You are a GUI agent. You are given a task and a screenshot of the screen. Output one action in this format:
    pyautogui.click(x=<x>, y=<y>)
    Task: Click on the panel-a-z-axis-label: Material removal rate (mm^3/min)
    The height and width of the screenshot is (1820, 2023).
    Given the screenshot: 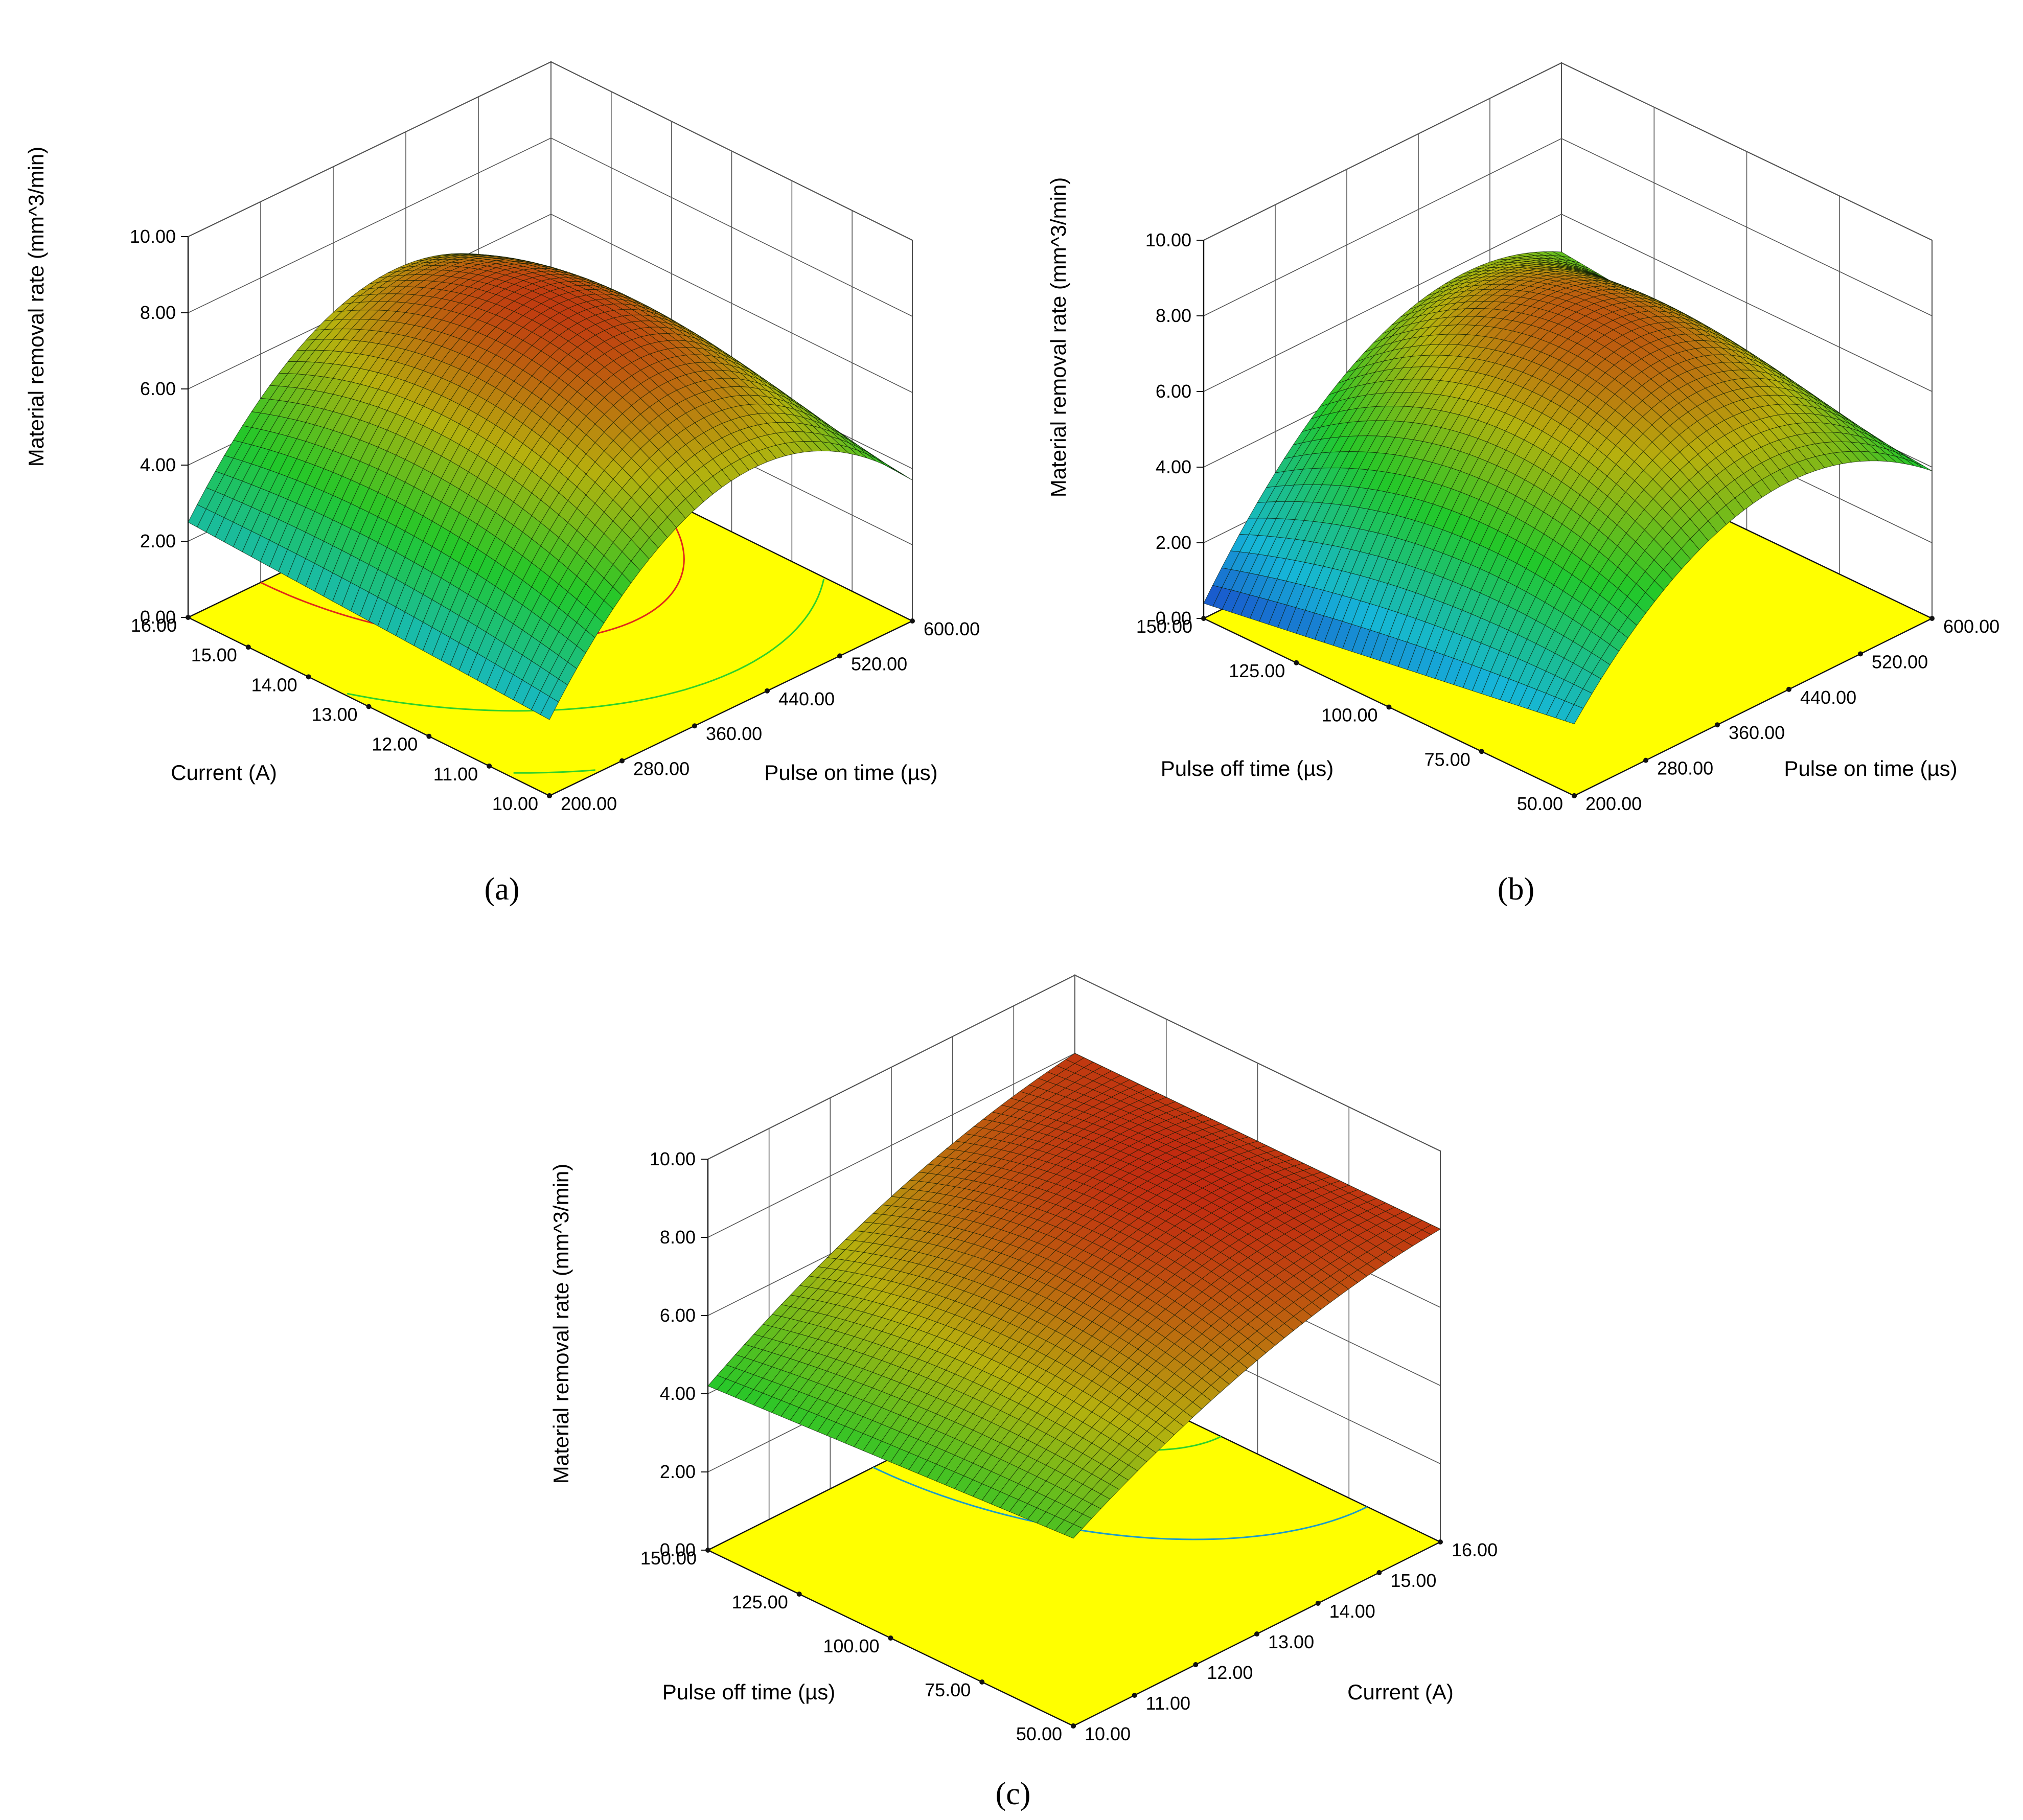 What is the action you would take?
    pyautogui.click(x=36, y=307)
    